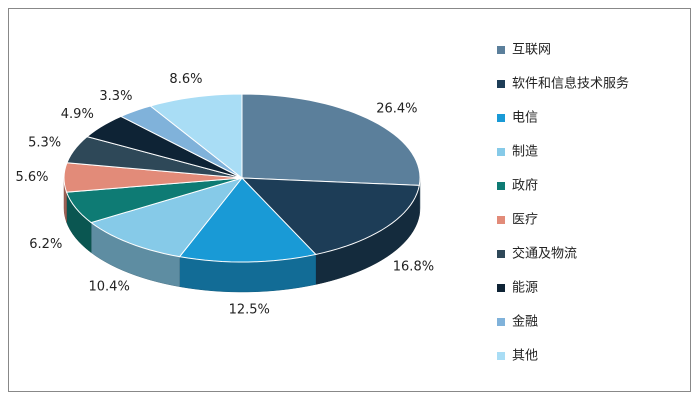 The image size is (700, 404). Describe the element at coordinates (525, 356) in the screenshot. I see `legend-label: 其他` at that location.